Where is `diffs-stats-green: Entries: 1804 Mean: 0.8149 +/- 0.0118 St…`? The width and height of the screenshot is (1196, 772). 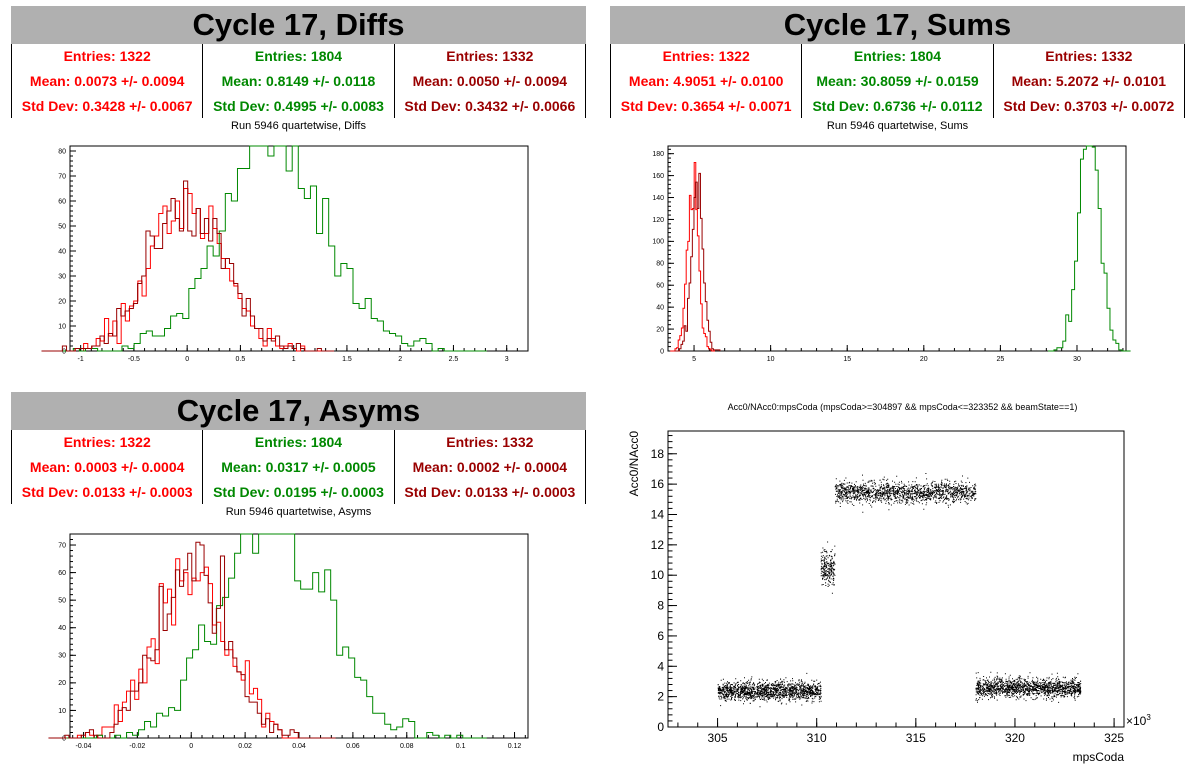
diffs-stats-green: Entries: 1804 Mean: 0.8149 +/- 0.0118 St… is located at coordinates (299, 81).